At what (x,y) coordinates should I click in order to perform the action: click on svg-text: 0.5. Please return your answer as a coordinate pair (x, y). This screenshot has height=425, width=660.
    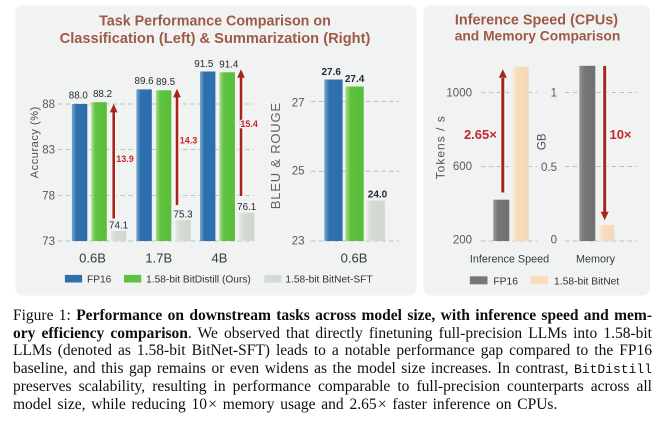
    Looking at the image, I should click on (549, 168).